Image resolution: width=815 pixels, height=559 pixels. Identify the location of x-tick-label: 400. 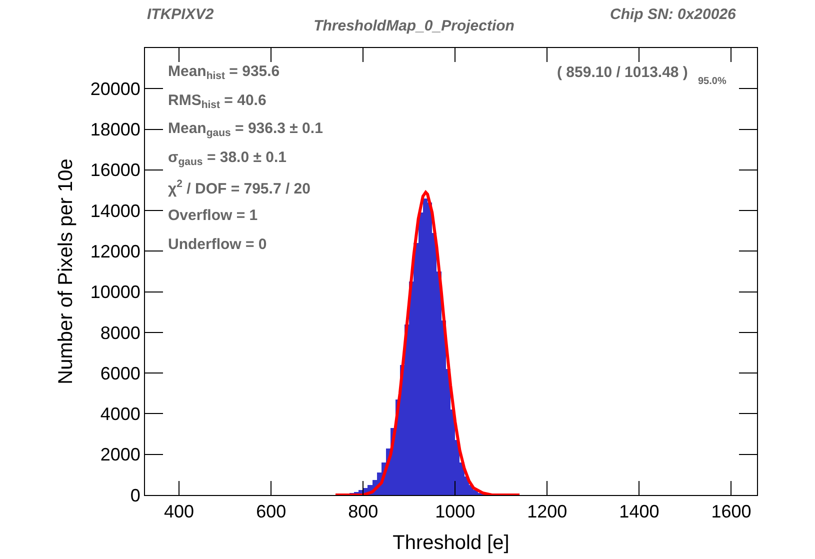
(179, 512).